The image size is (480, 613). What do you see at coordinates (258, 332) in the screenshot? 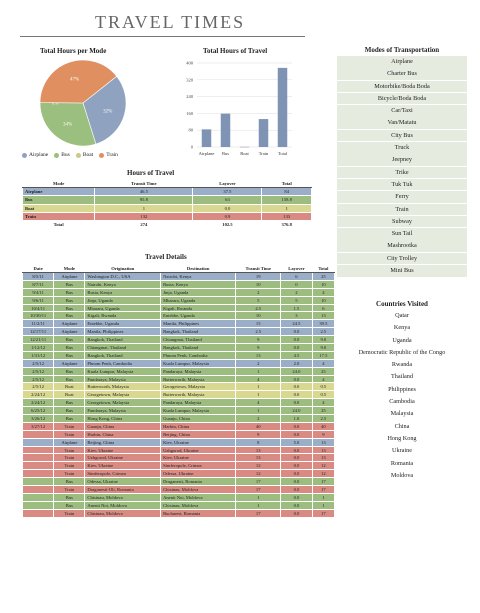
I see `table-cell: 2.5` at bounding box center [258, 332].